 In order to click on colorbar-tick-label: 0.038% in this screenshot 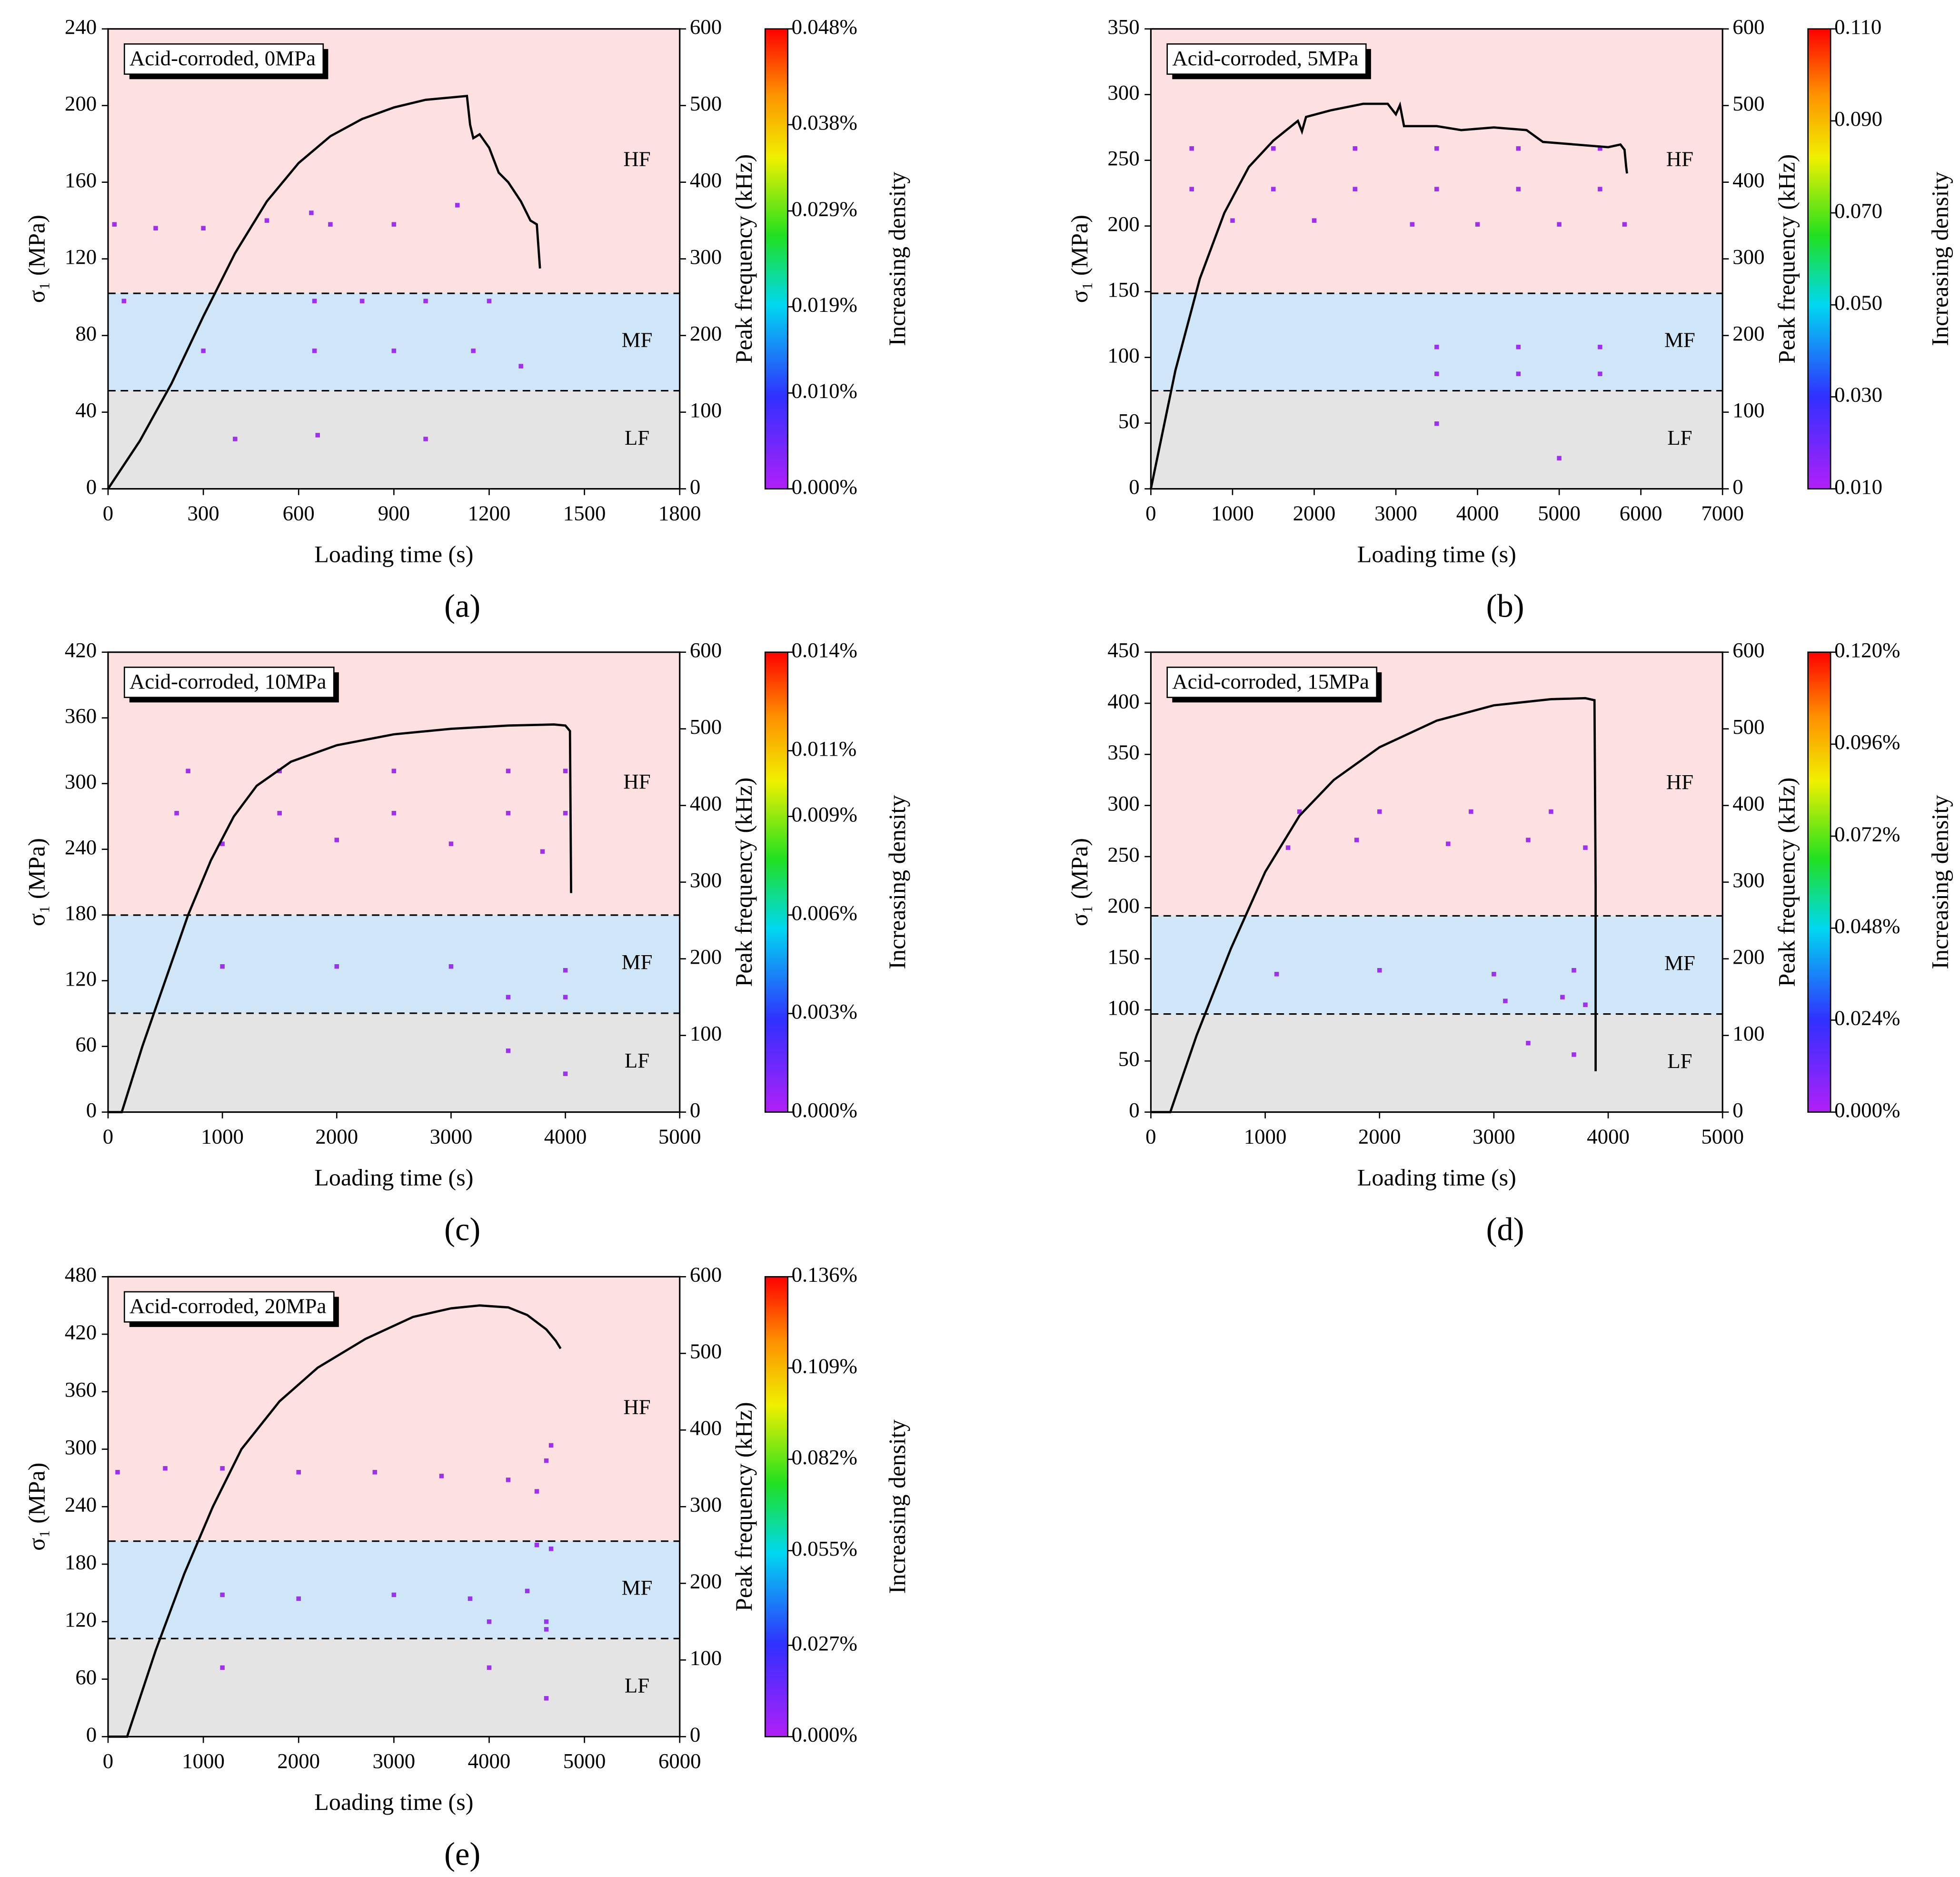, I will do `click(825, 122)`.